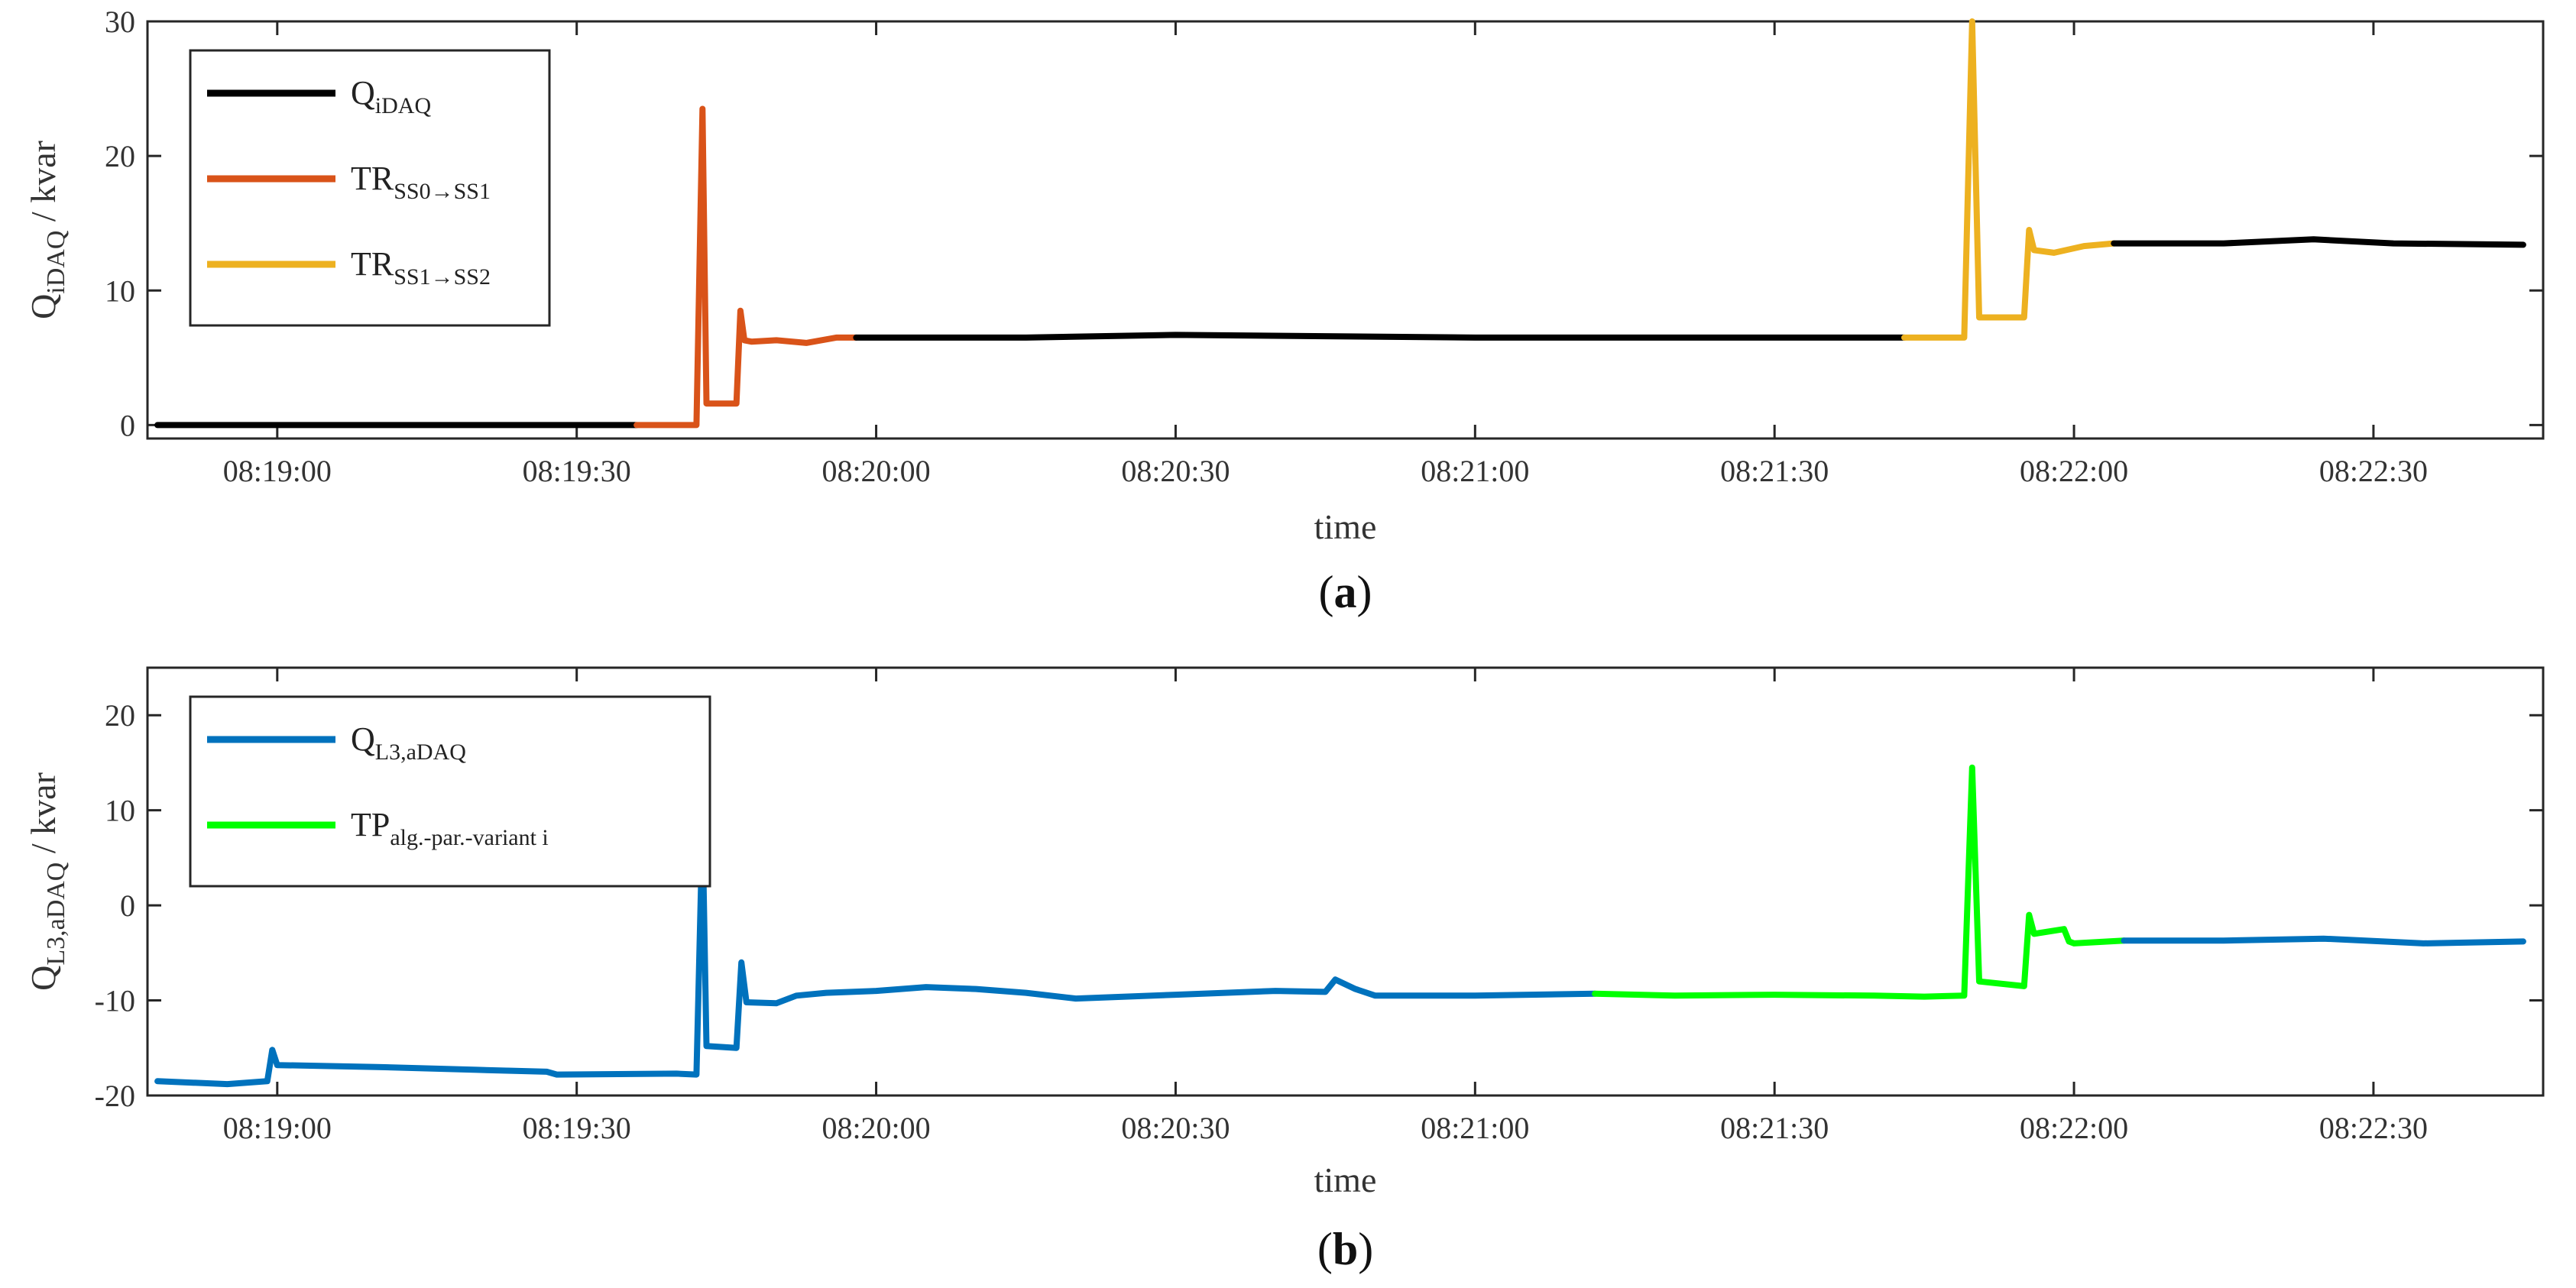  What do you see at coordinates (120, 22) in the screenshot?
I see `y-tick-label: 30` at bounding box center [120, 22].